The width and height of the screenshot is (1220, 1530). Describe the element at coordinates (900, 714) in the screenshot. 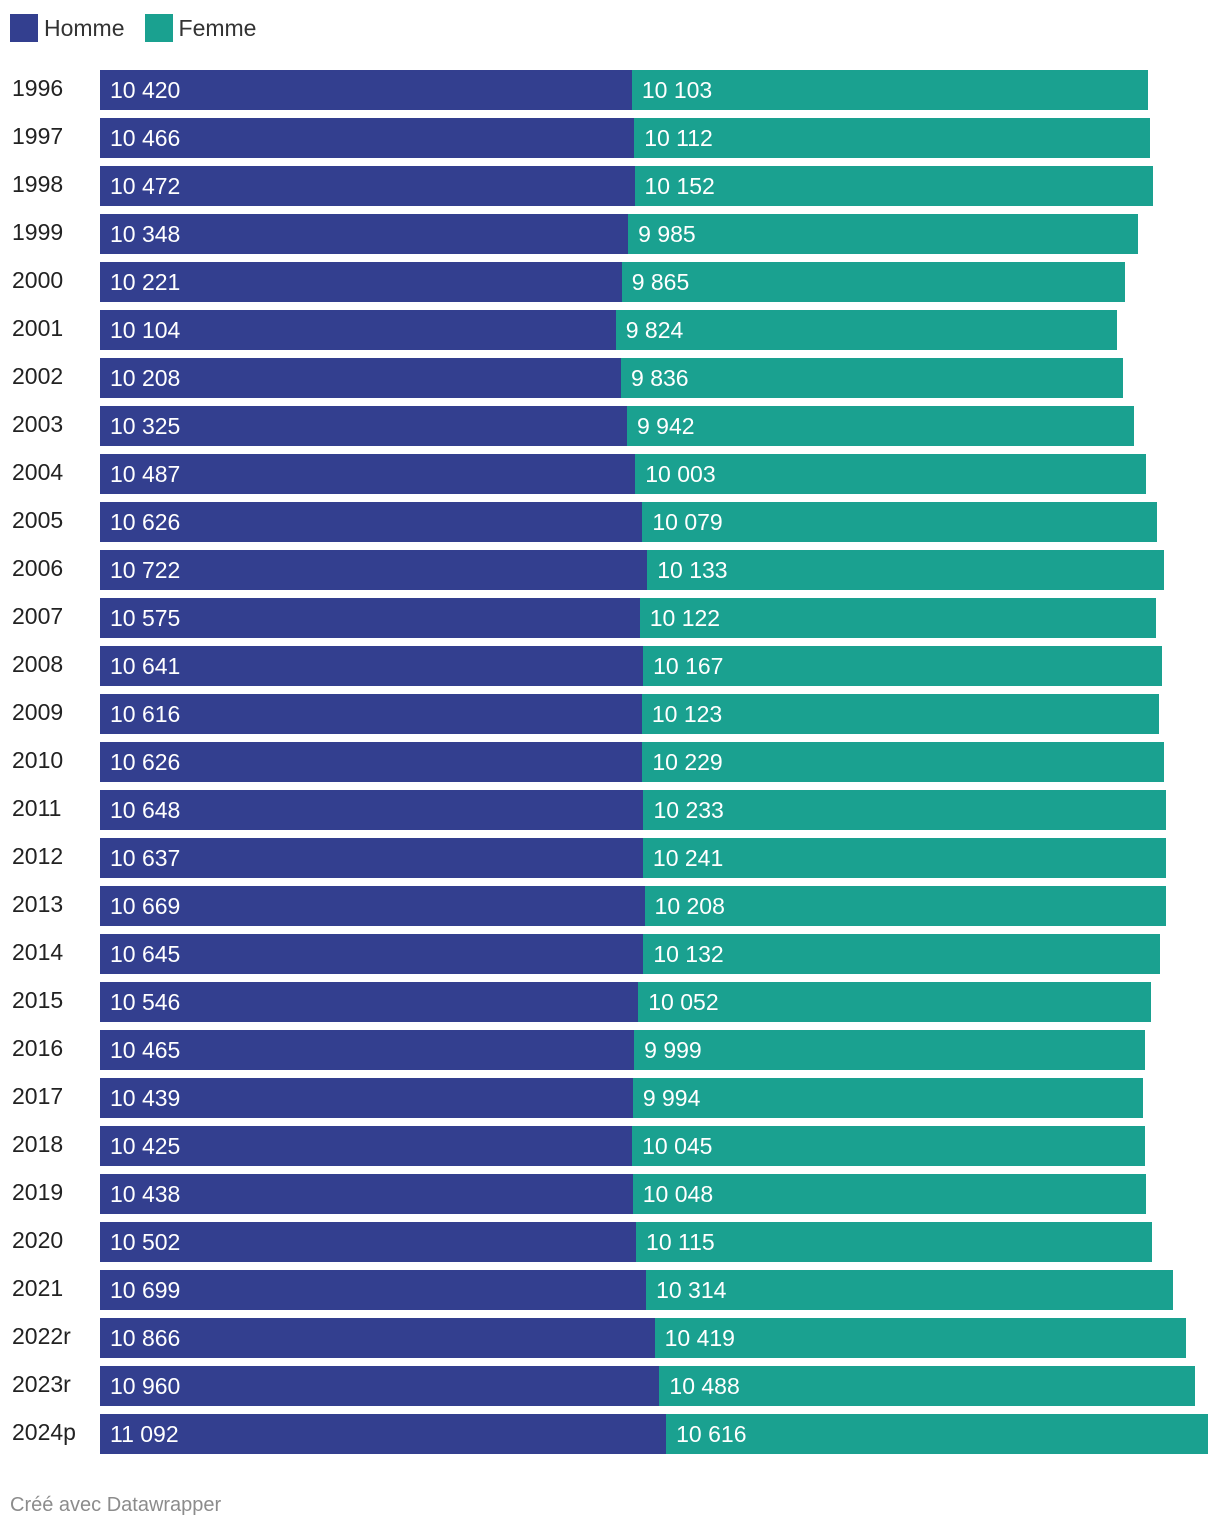

I see `bar-femme-2009` at that location.